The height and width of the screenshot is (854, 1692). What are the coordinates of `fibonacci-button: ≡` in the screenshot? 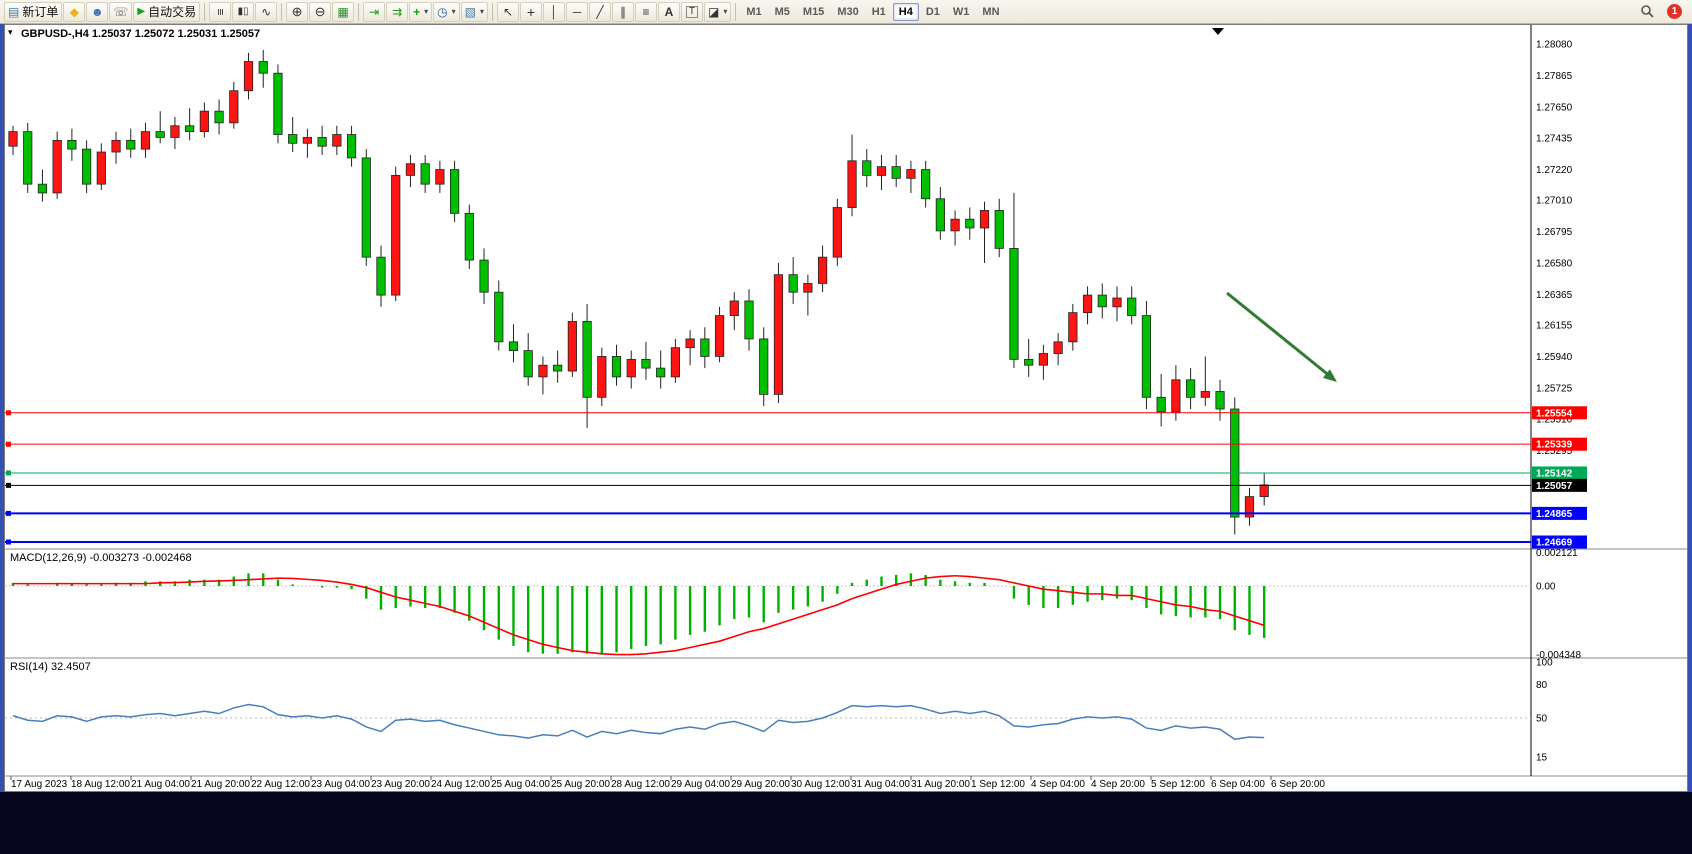 It's located at (645, 11).